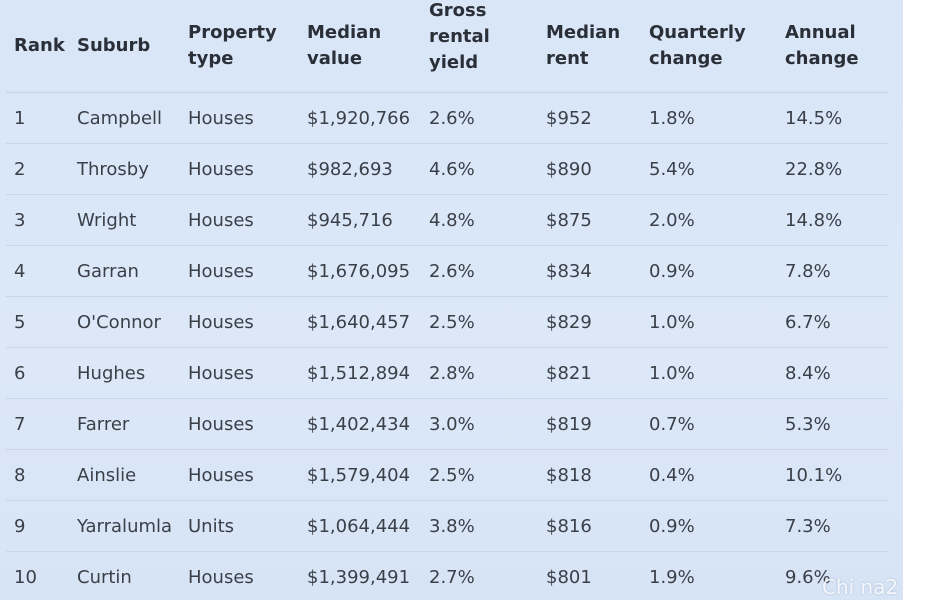 The width and height of the screenshot is (933, 600). Describe the element at coordinates (479, 526) in the screenshot. I see `gross-rental-yield-cell: 3.8%` at that location.